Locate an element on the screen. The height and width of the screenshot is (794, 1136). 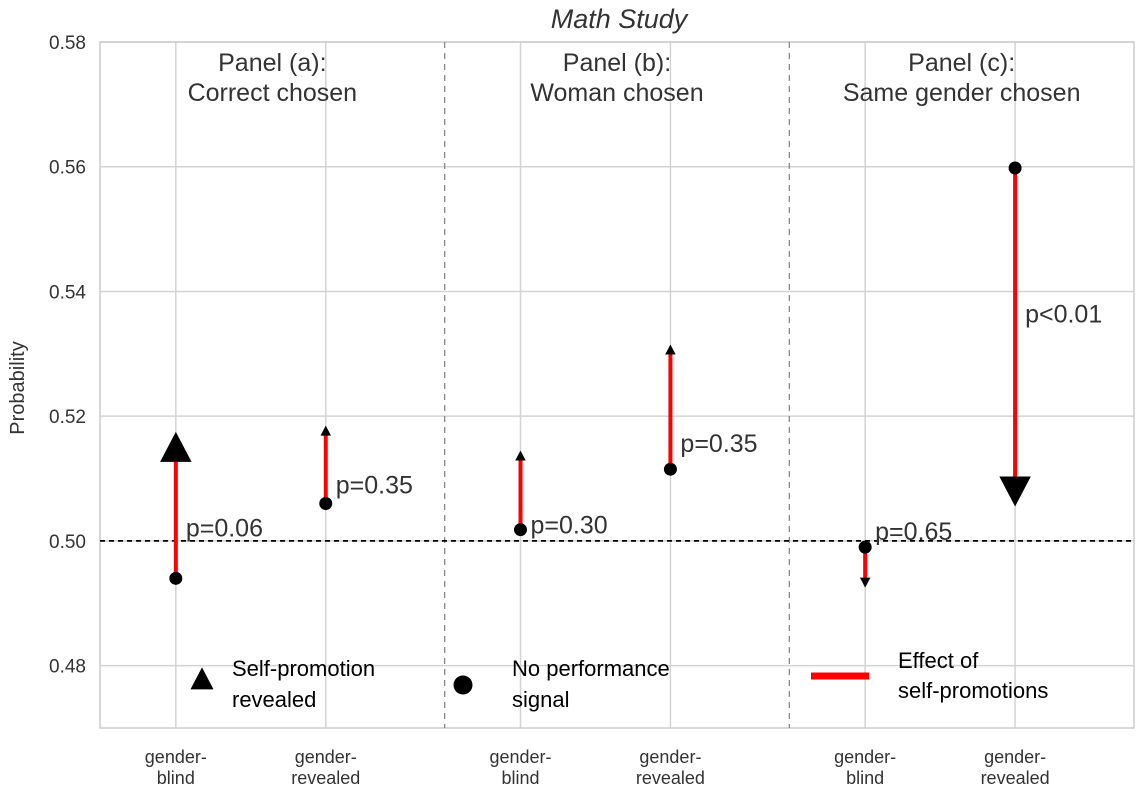
panel-title: Panel (b): Woman chosen is located at coordinates (616, 78).